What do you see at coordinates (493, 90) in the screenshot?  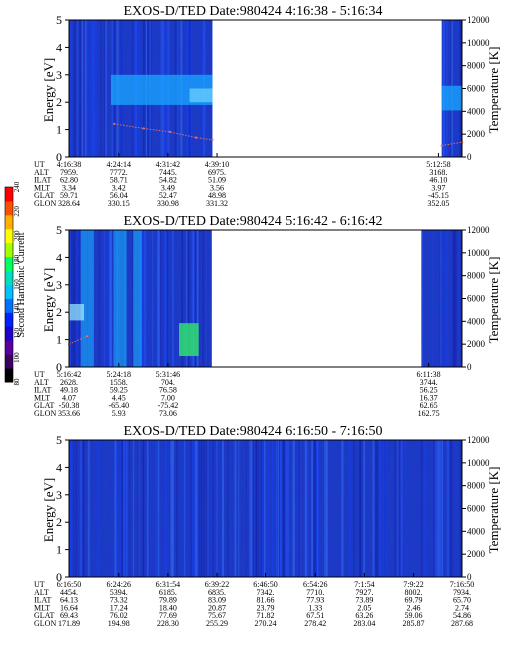 I see `y2-axis-label: Temperature [K]` at bounding box center [493, 90].